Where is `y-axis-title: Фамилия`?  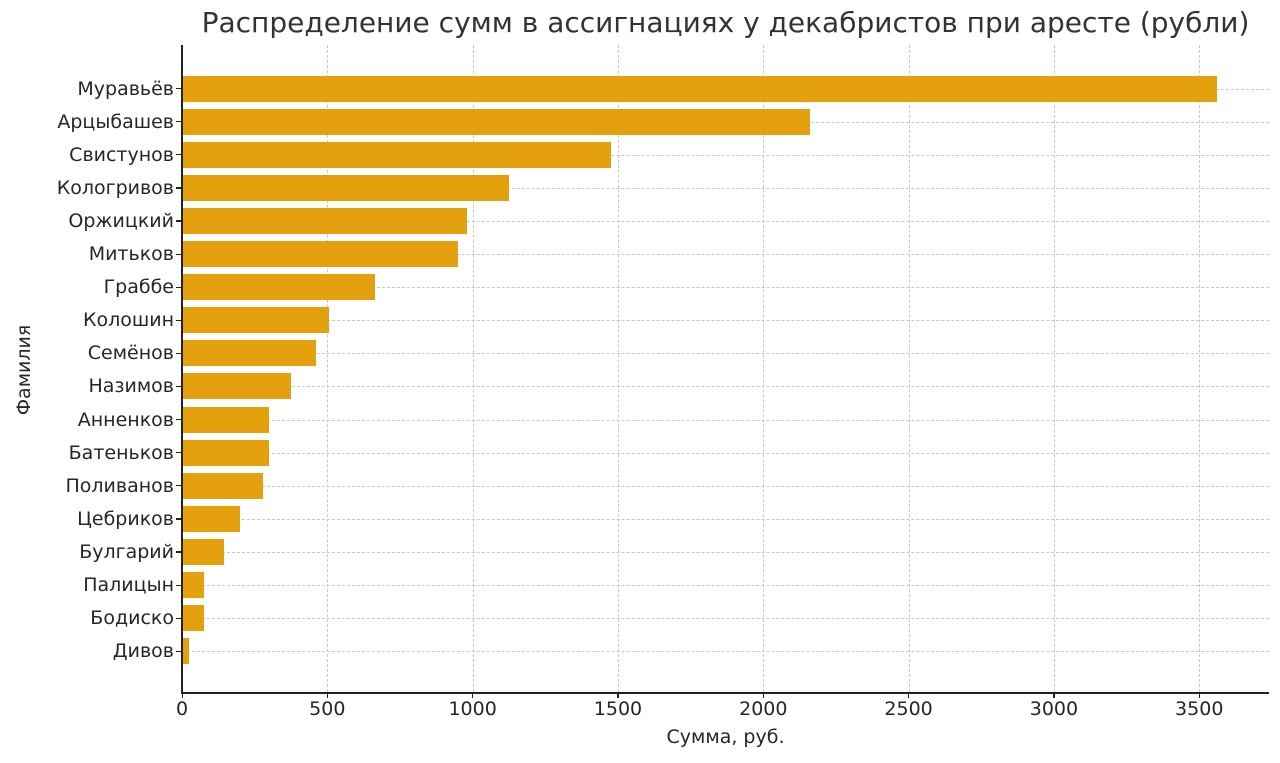
y-axis-title: Фамилия is located at coordinates (24, 370).